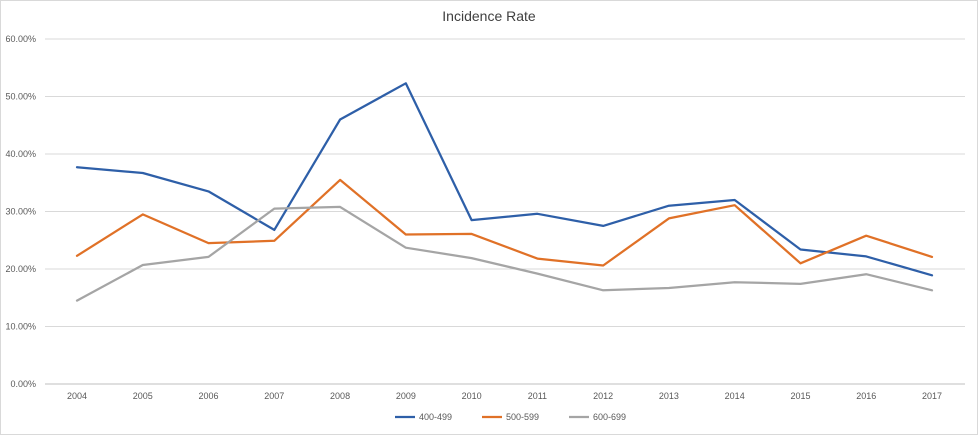 The height and width of the screenshot is (435, 978). Describe the element at coordinates (340, 396) in the screenshot. I see `x-tick-label: 2008` at that location.